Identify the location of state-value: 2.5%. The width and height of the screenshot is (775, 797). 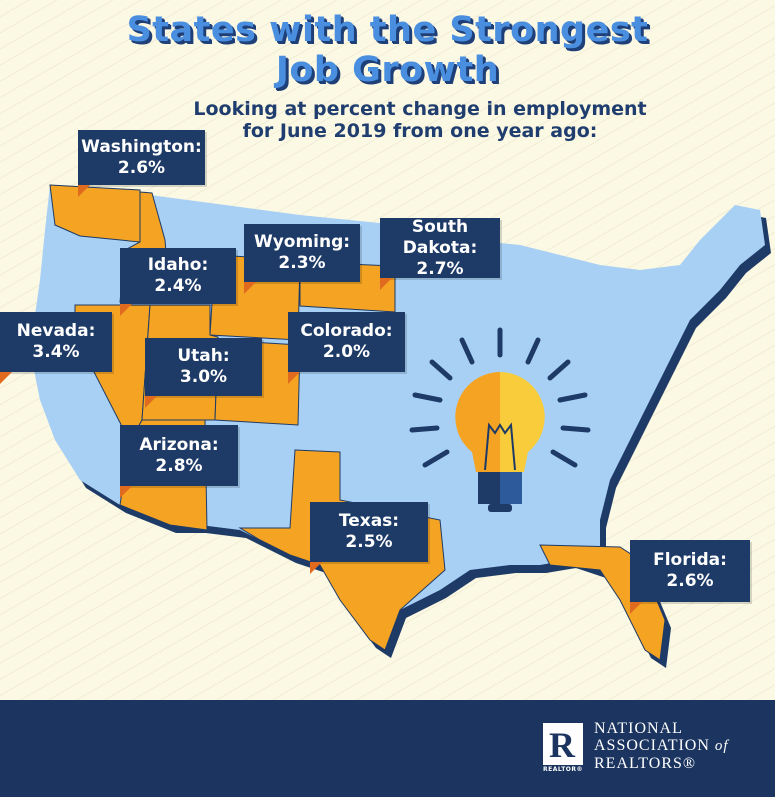
(369, 542).